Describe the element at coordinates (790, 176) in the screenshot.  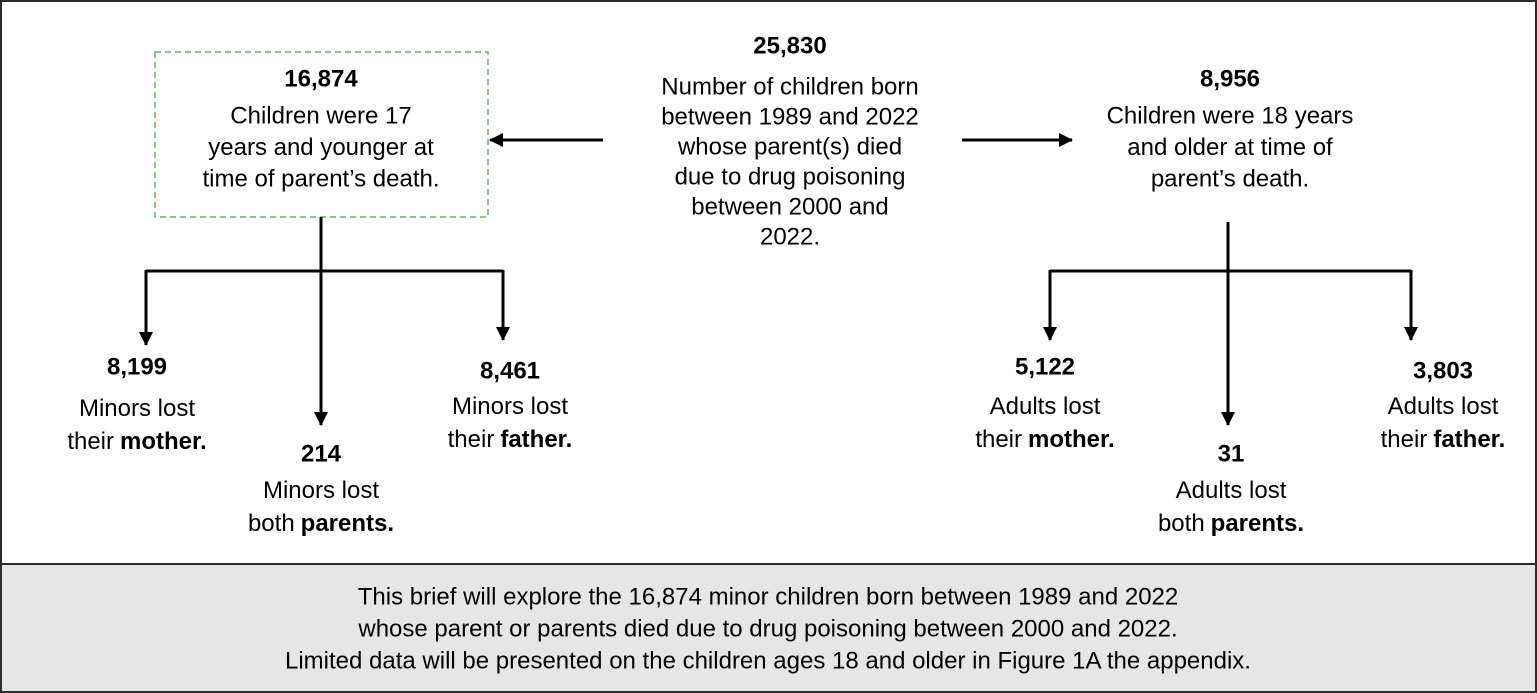
I see `node-text: due to drug poisoning` at that location.